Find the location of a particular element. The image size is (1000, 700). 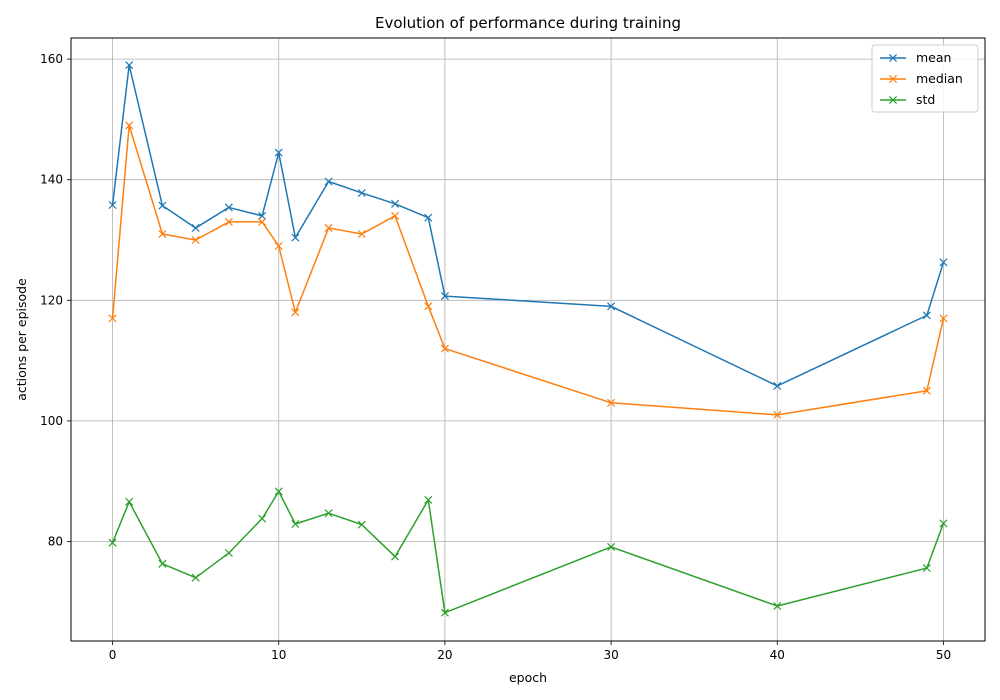

x-tick-label: 10 is located at coordinates (278, 655).